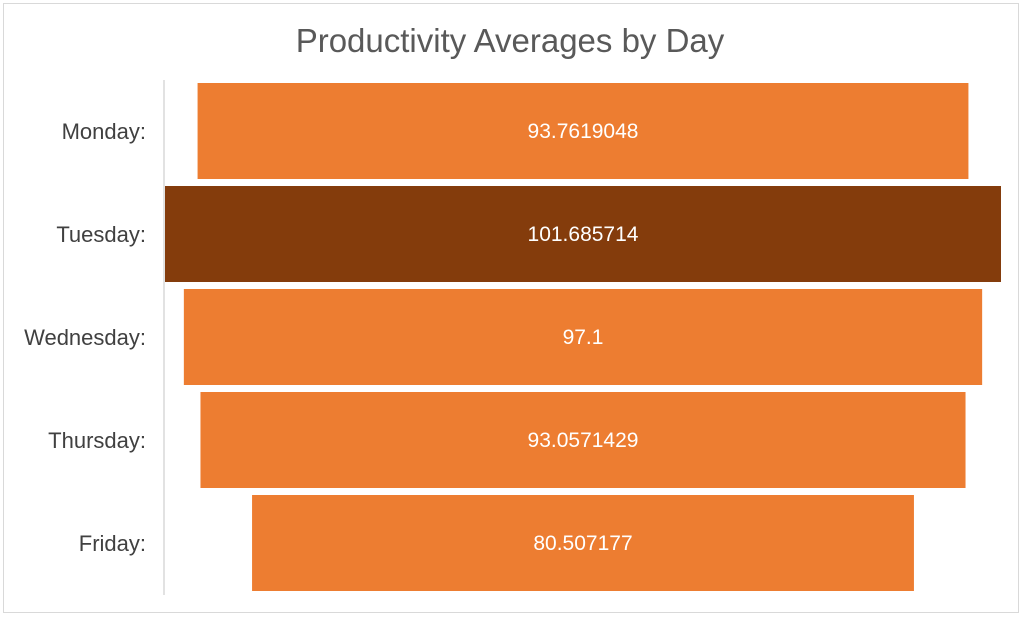 The width and height of the screenshot is (1024, 619). I want to click on category-label: Wednesday:, so click(85, 337).